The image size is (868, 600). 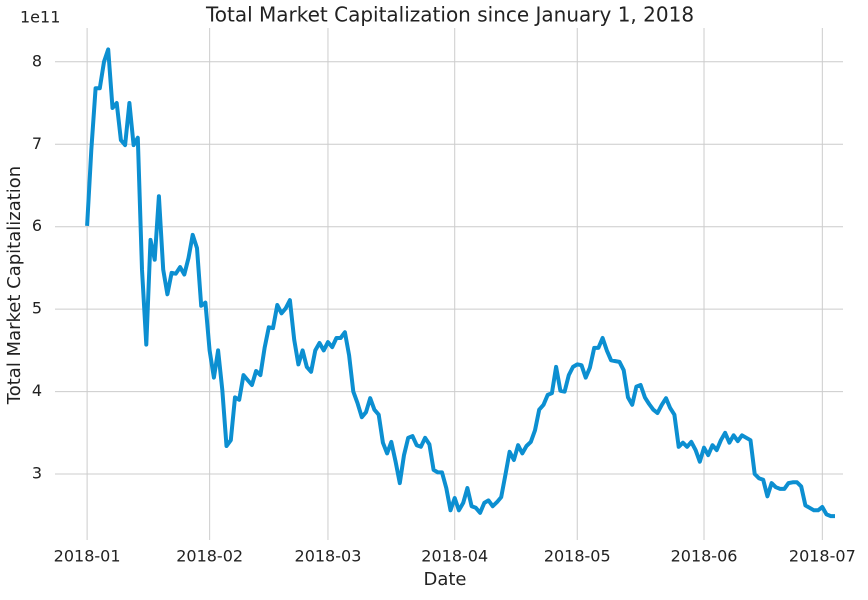 I want to click on y-tick-label: 7, so click(x=37, y=143).